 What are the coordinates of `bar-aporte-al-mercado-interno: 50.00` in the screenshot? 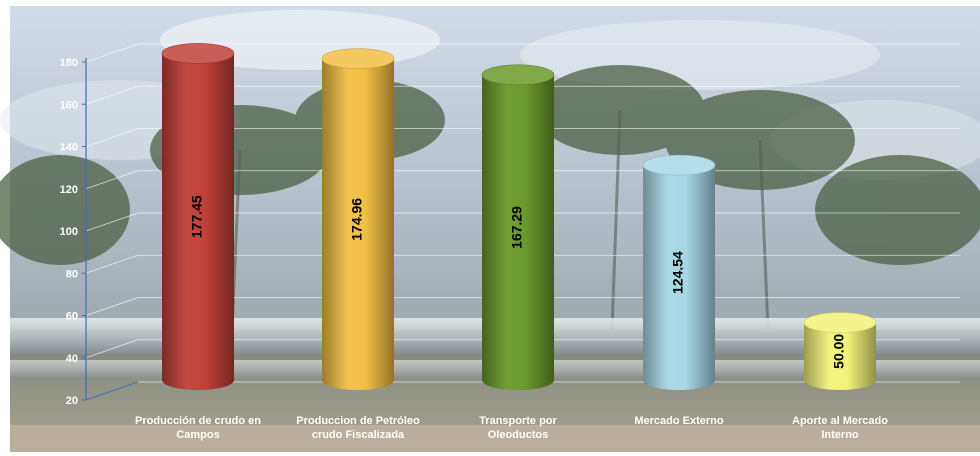 It's located at (840, 351).